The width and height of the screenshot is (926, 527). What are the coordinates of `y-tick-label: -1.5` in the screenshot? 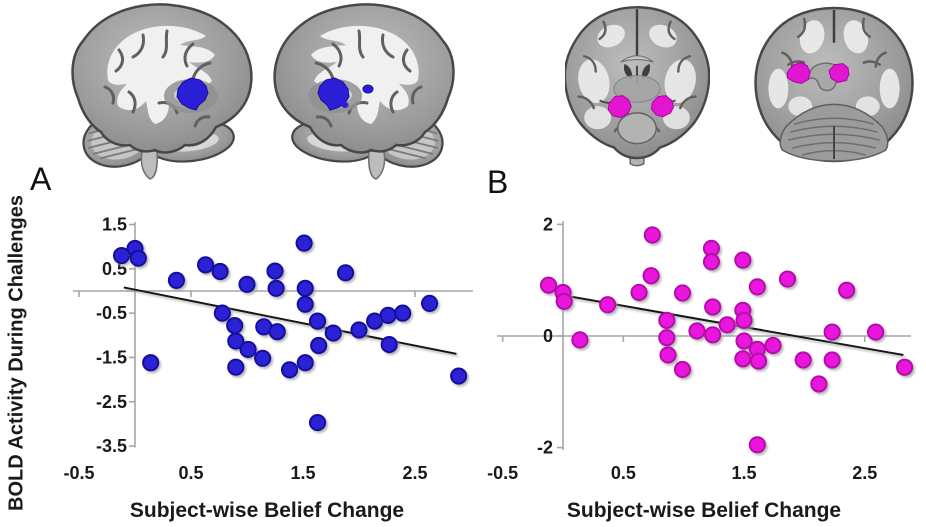 It's located at (111, 357).